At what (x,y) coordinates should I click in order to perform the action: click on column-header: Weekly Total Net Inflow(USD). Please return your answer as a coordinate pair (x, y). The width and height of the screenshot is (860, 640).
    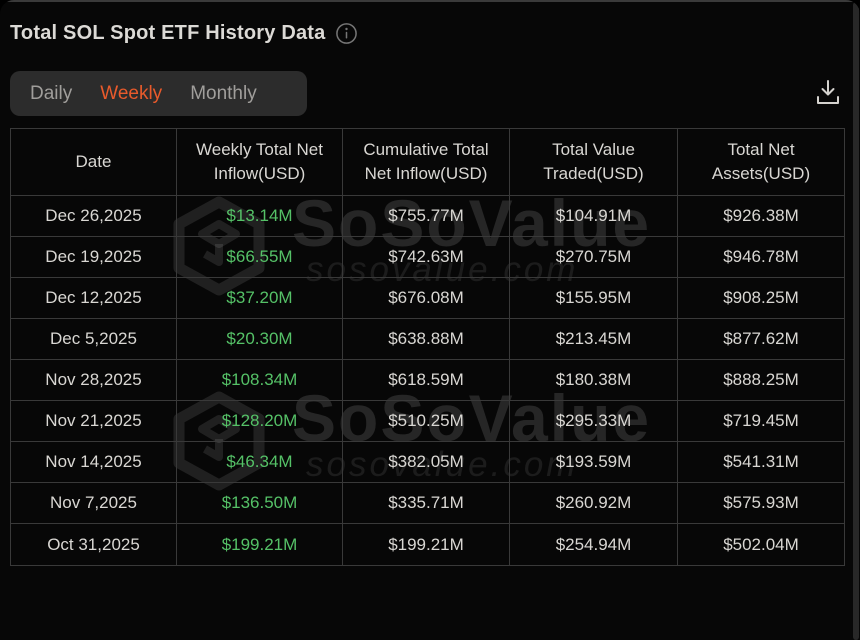
    Looking at the image, I should click on (260, 162).